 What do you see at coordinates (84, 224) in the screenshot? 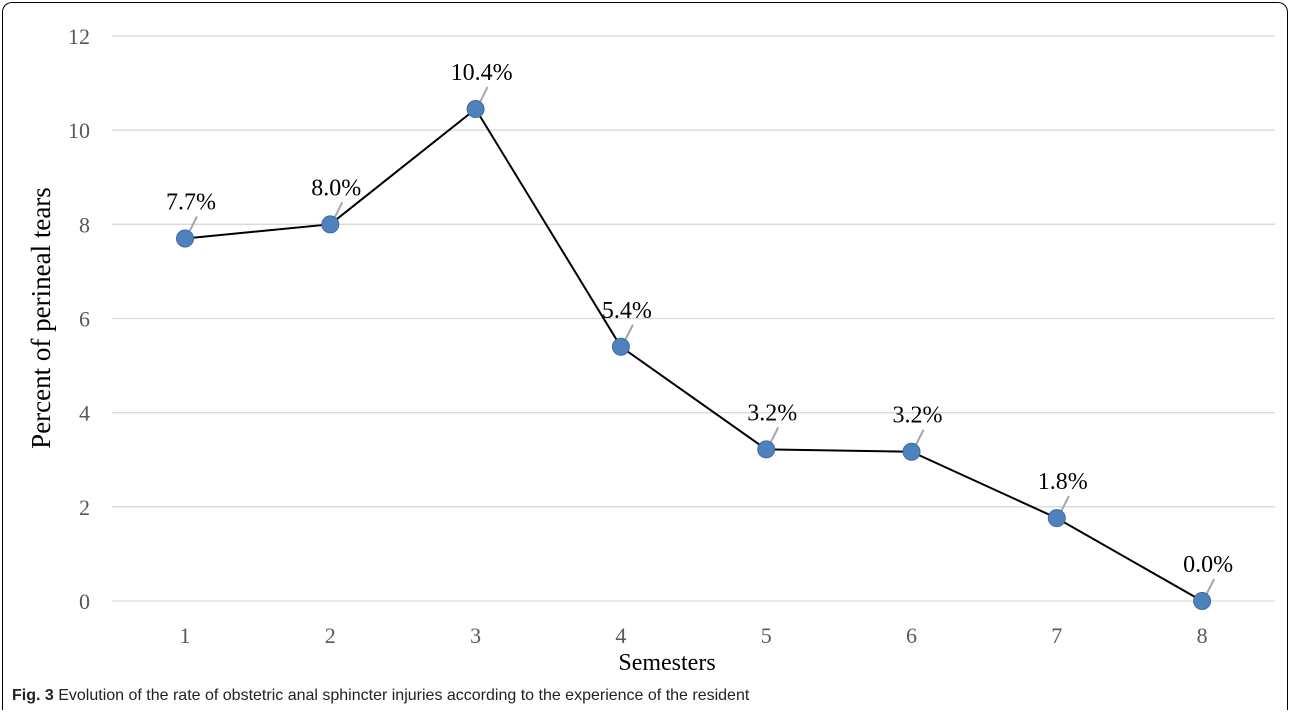
I see `y-tick-label: 8` at bounding box center [84, 224].